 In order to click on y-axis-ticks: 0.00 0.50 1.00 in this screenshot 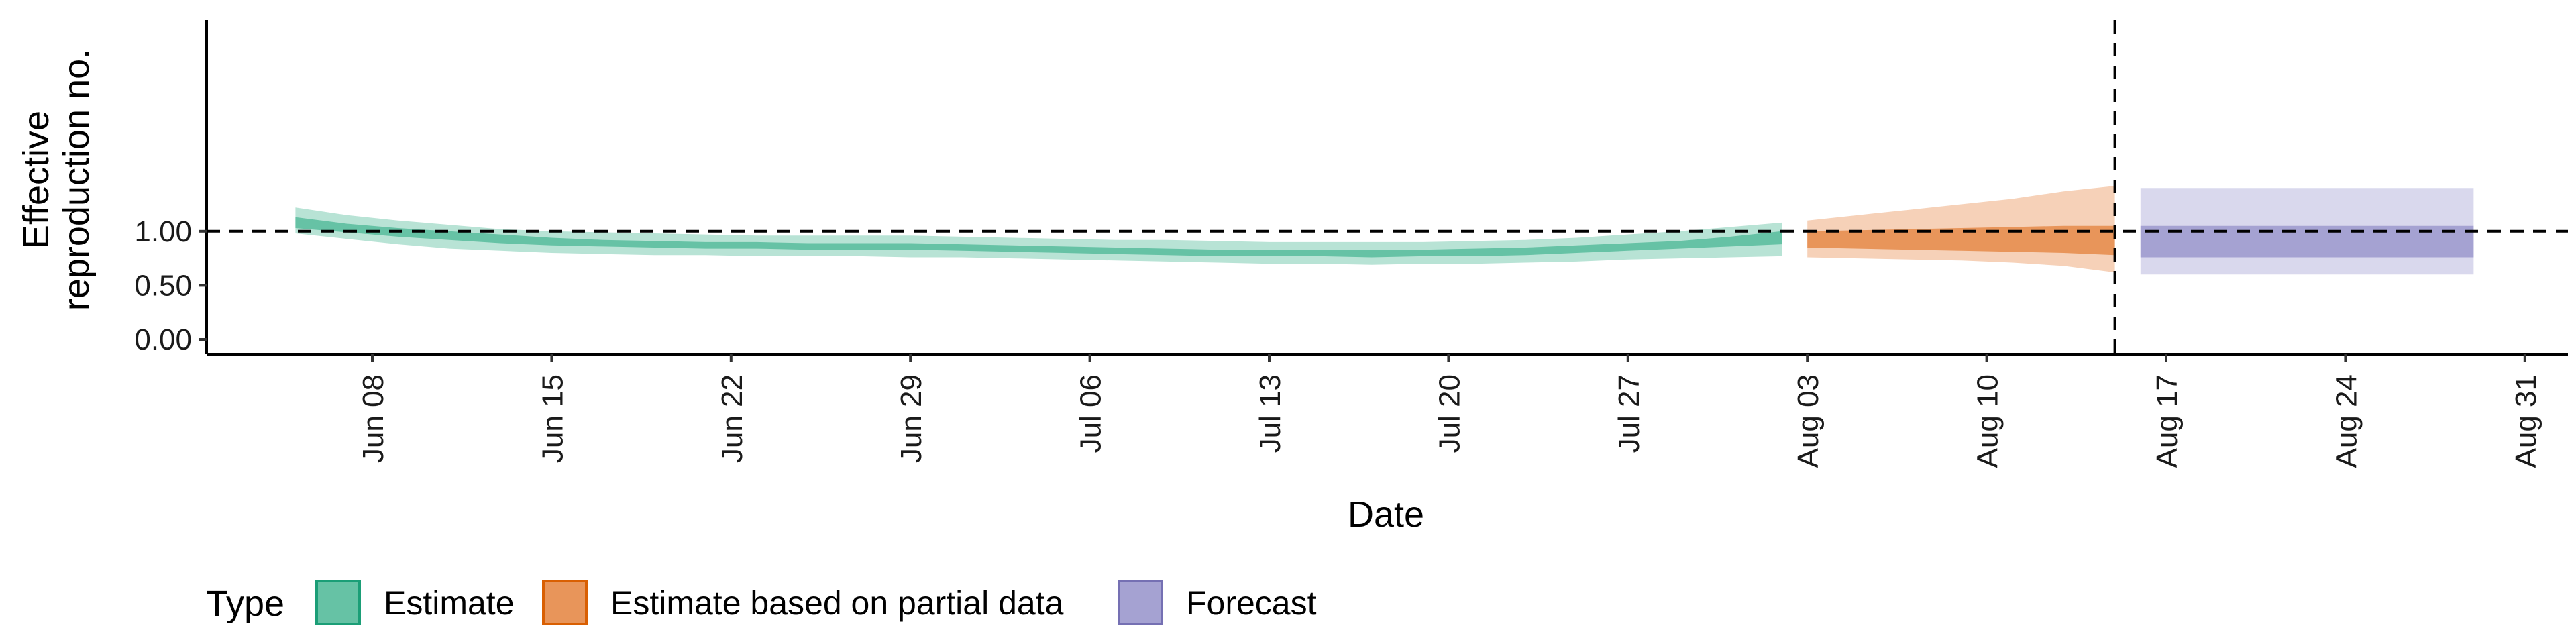, I will do `click(170, 285)`.